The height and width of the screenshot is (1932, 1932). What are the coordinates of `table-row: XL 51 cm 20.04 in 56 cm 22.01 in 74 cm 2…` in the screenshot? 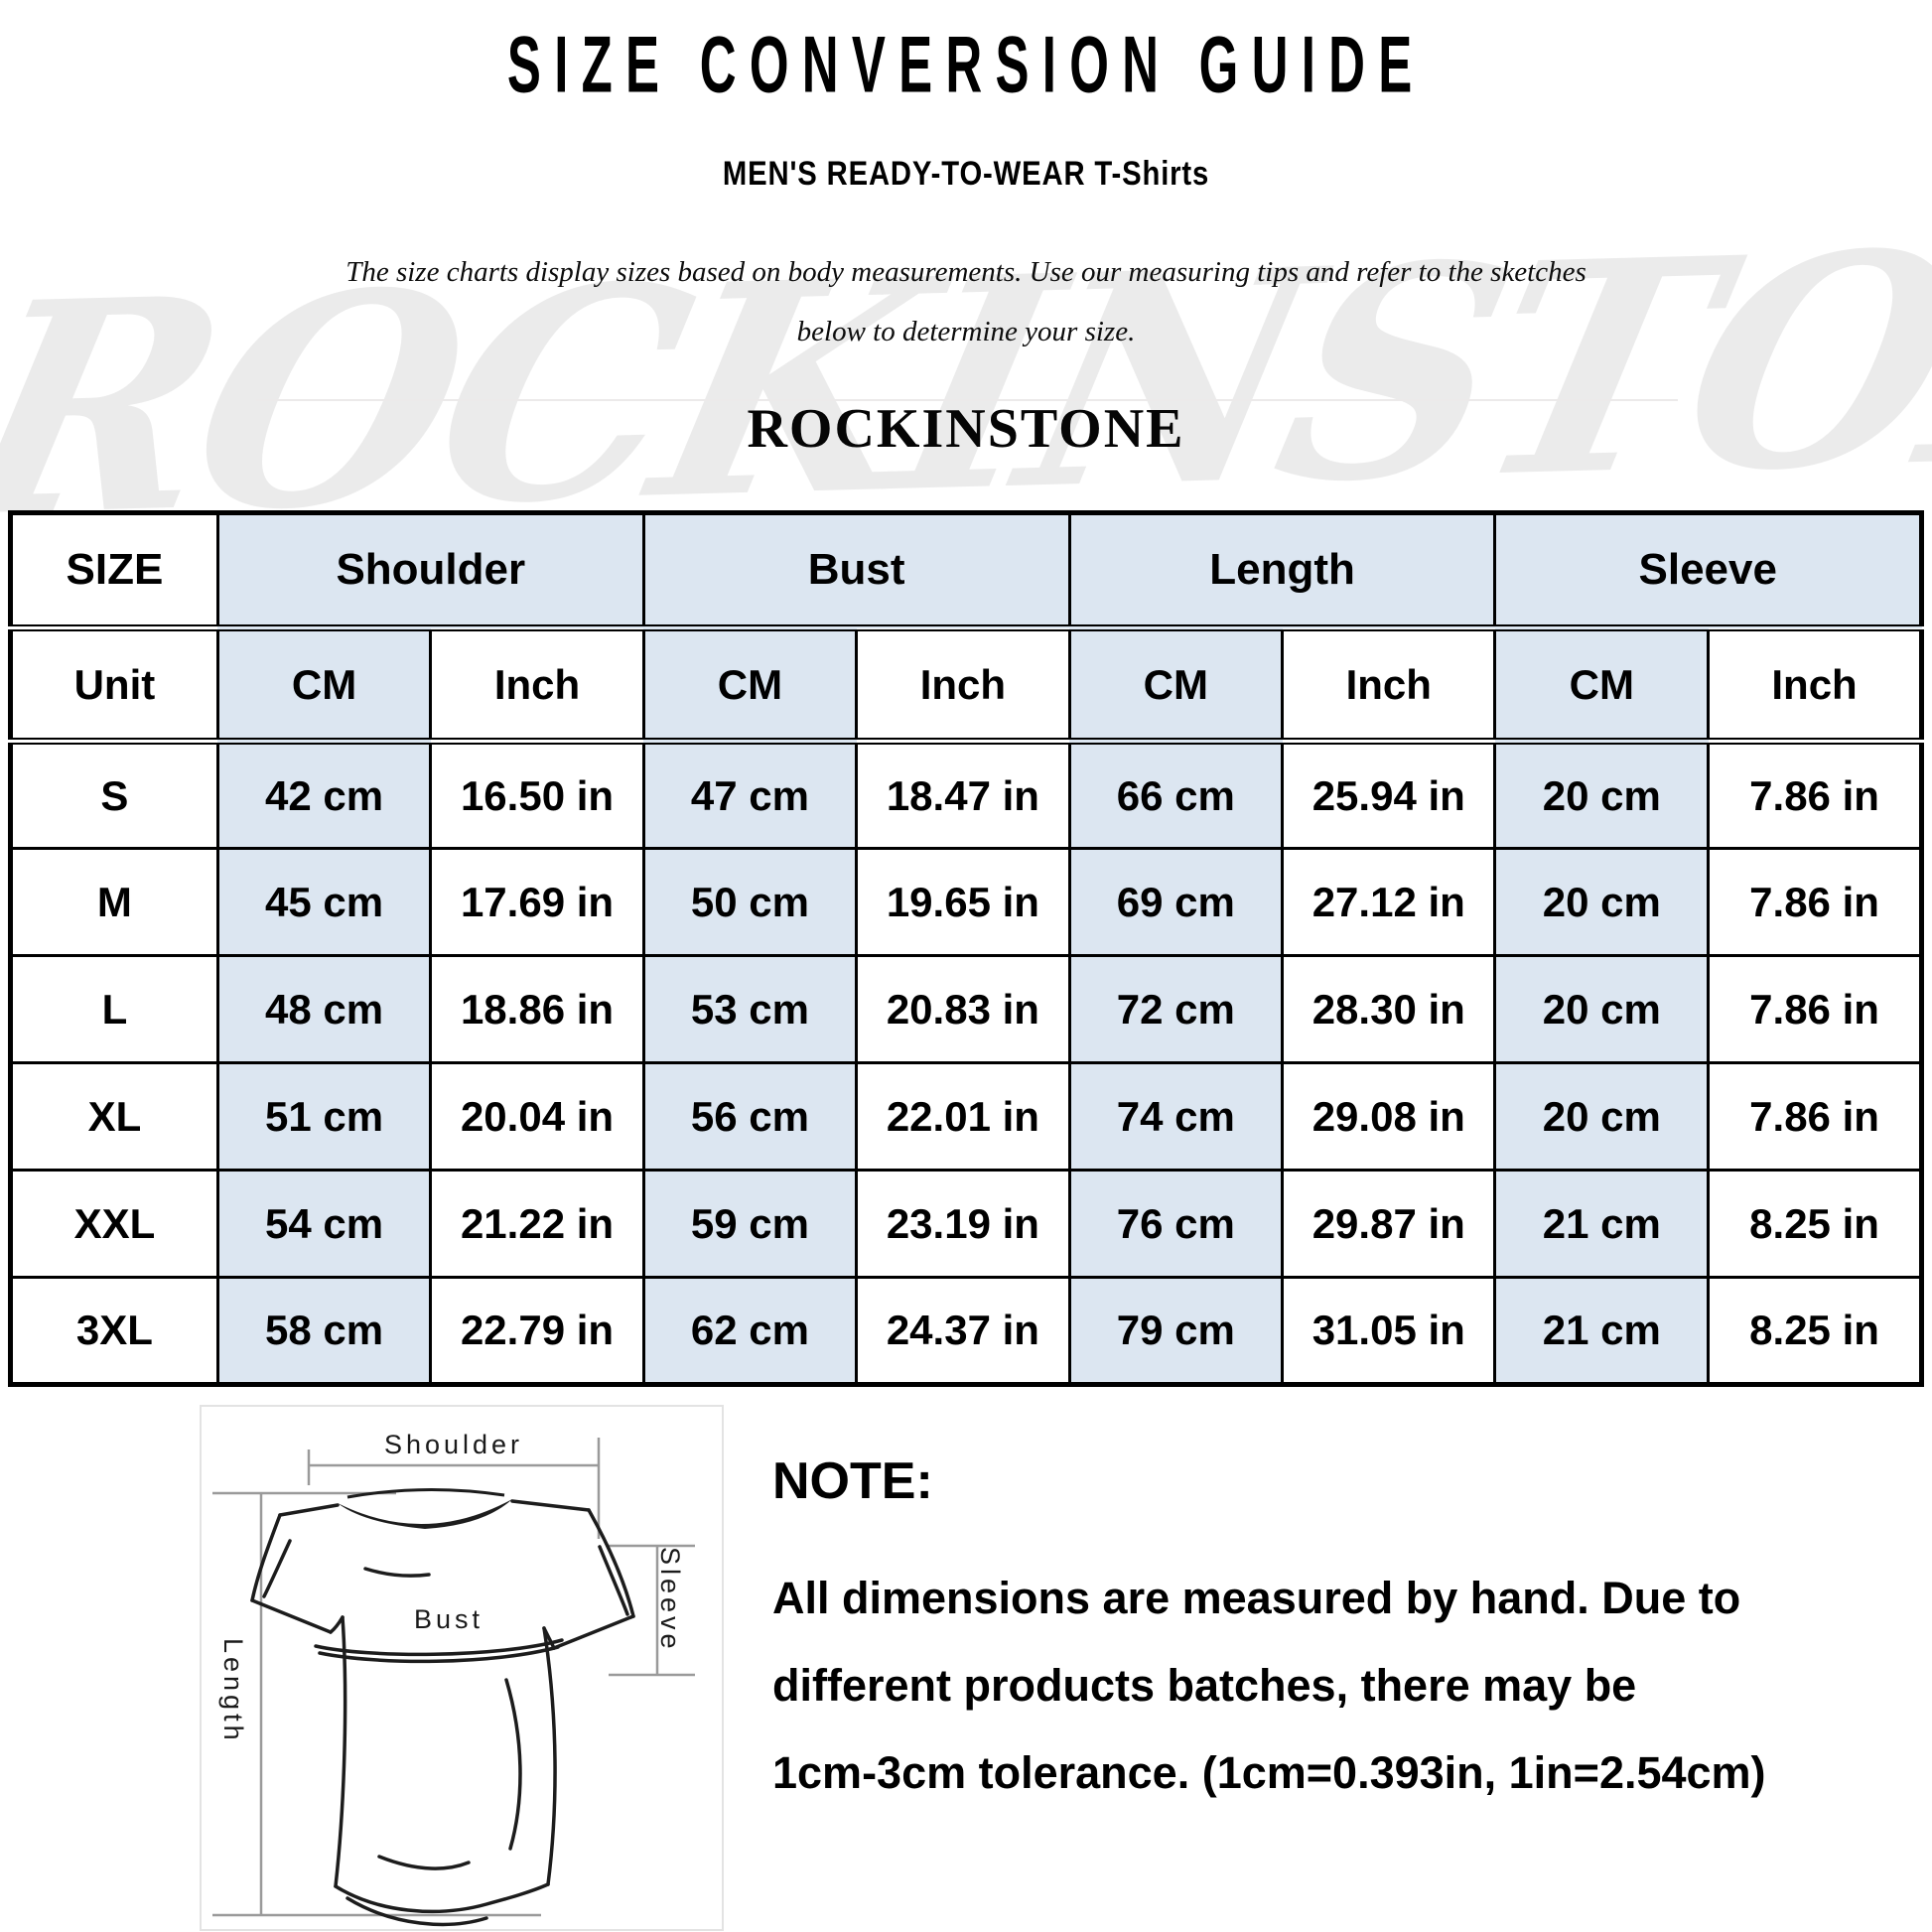 It's located at (966, 1117).